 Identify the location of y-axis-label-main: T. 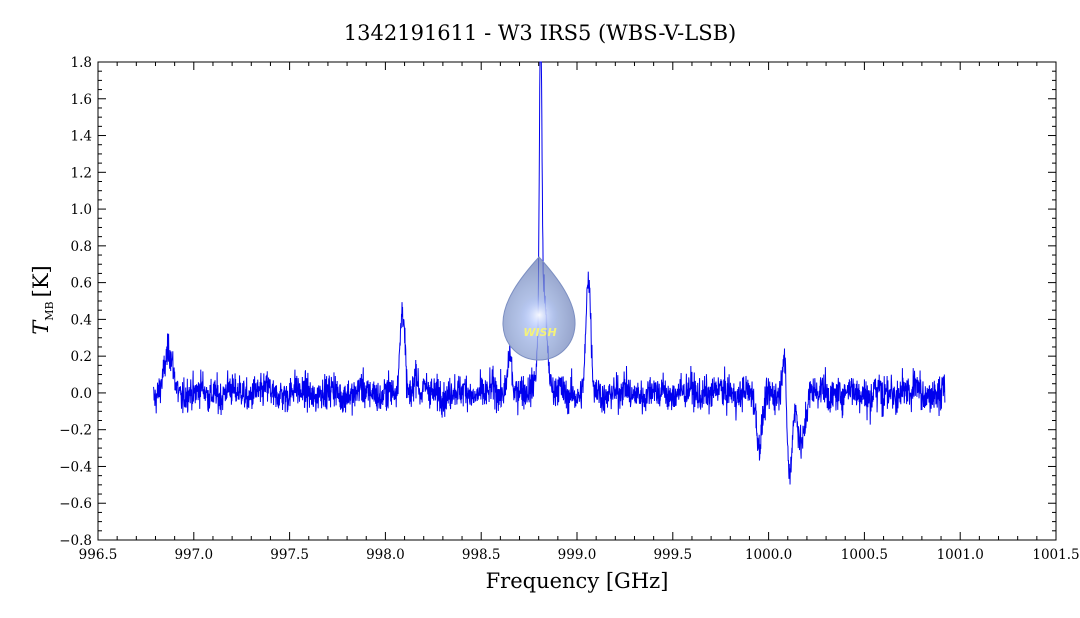
(41, 327).